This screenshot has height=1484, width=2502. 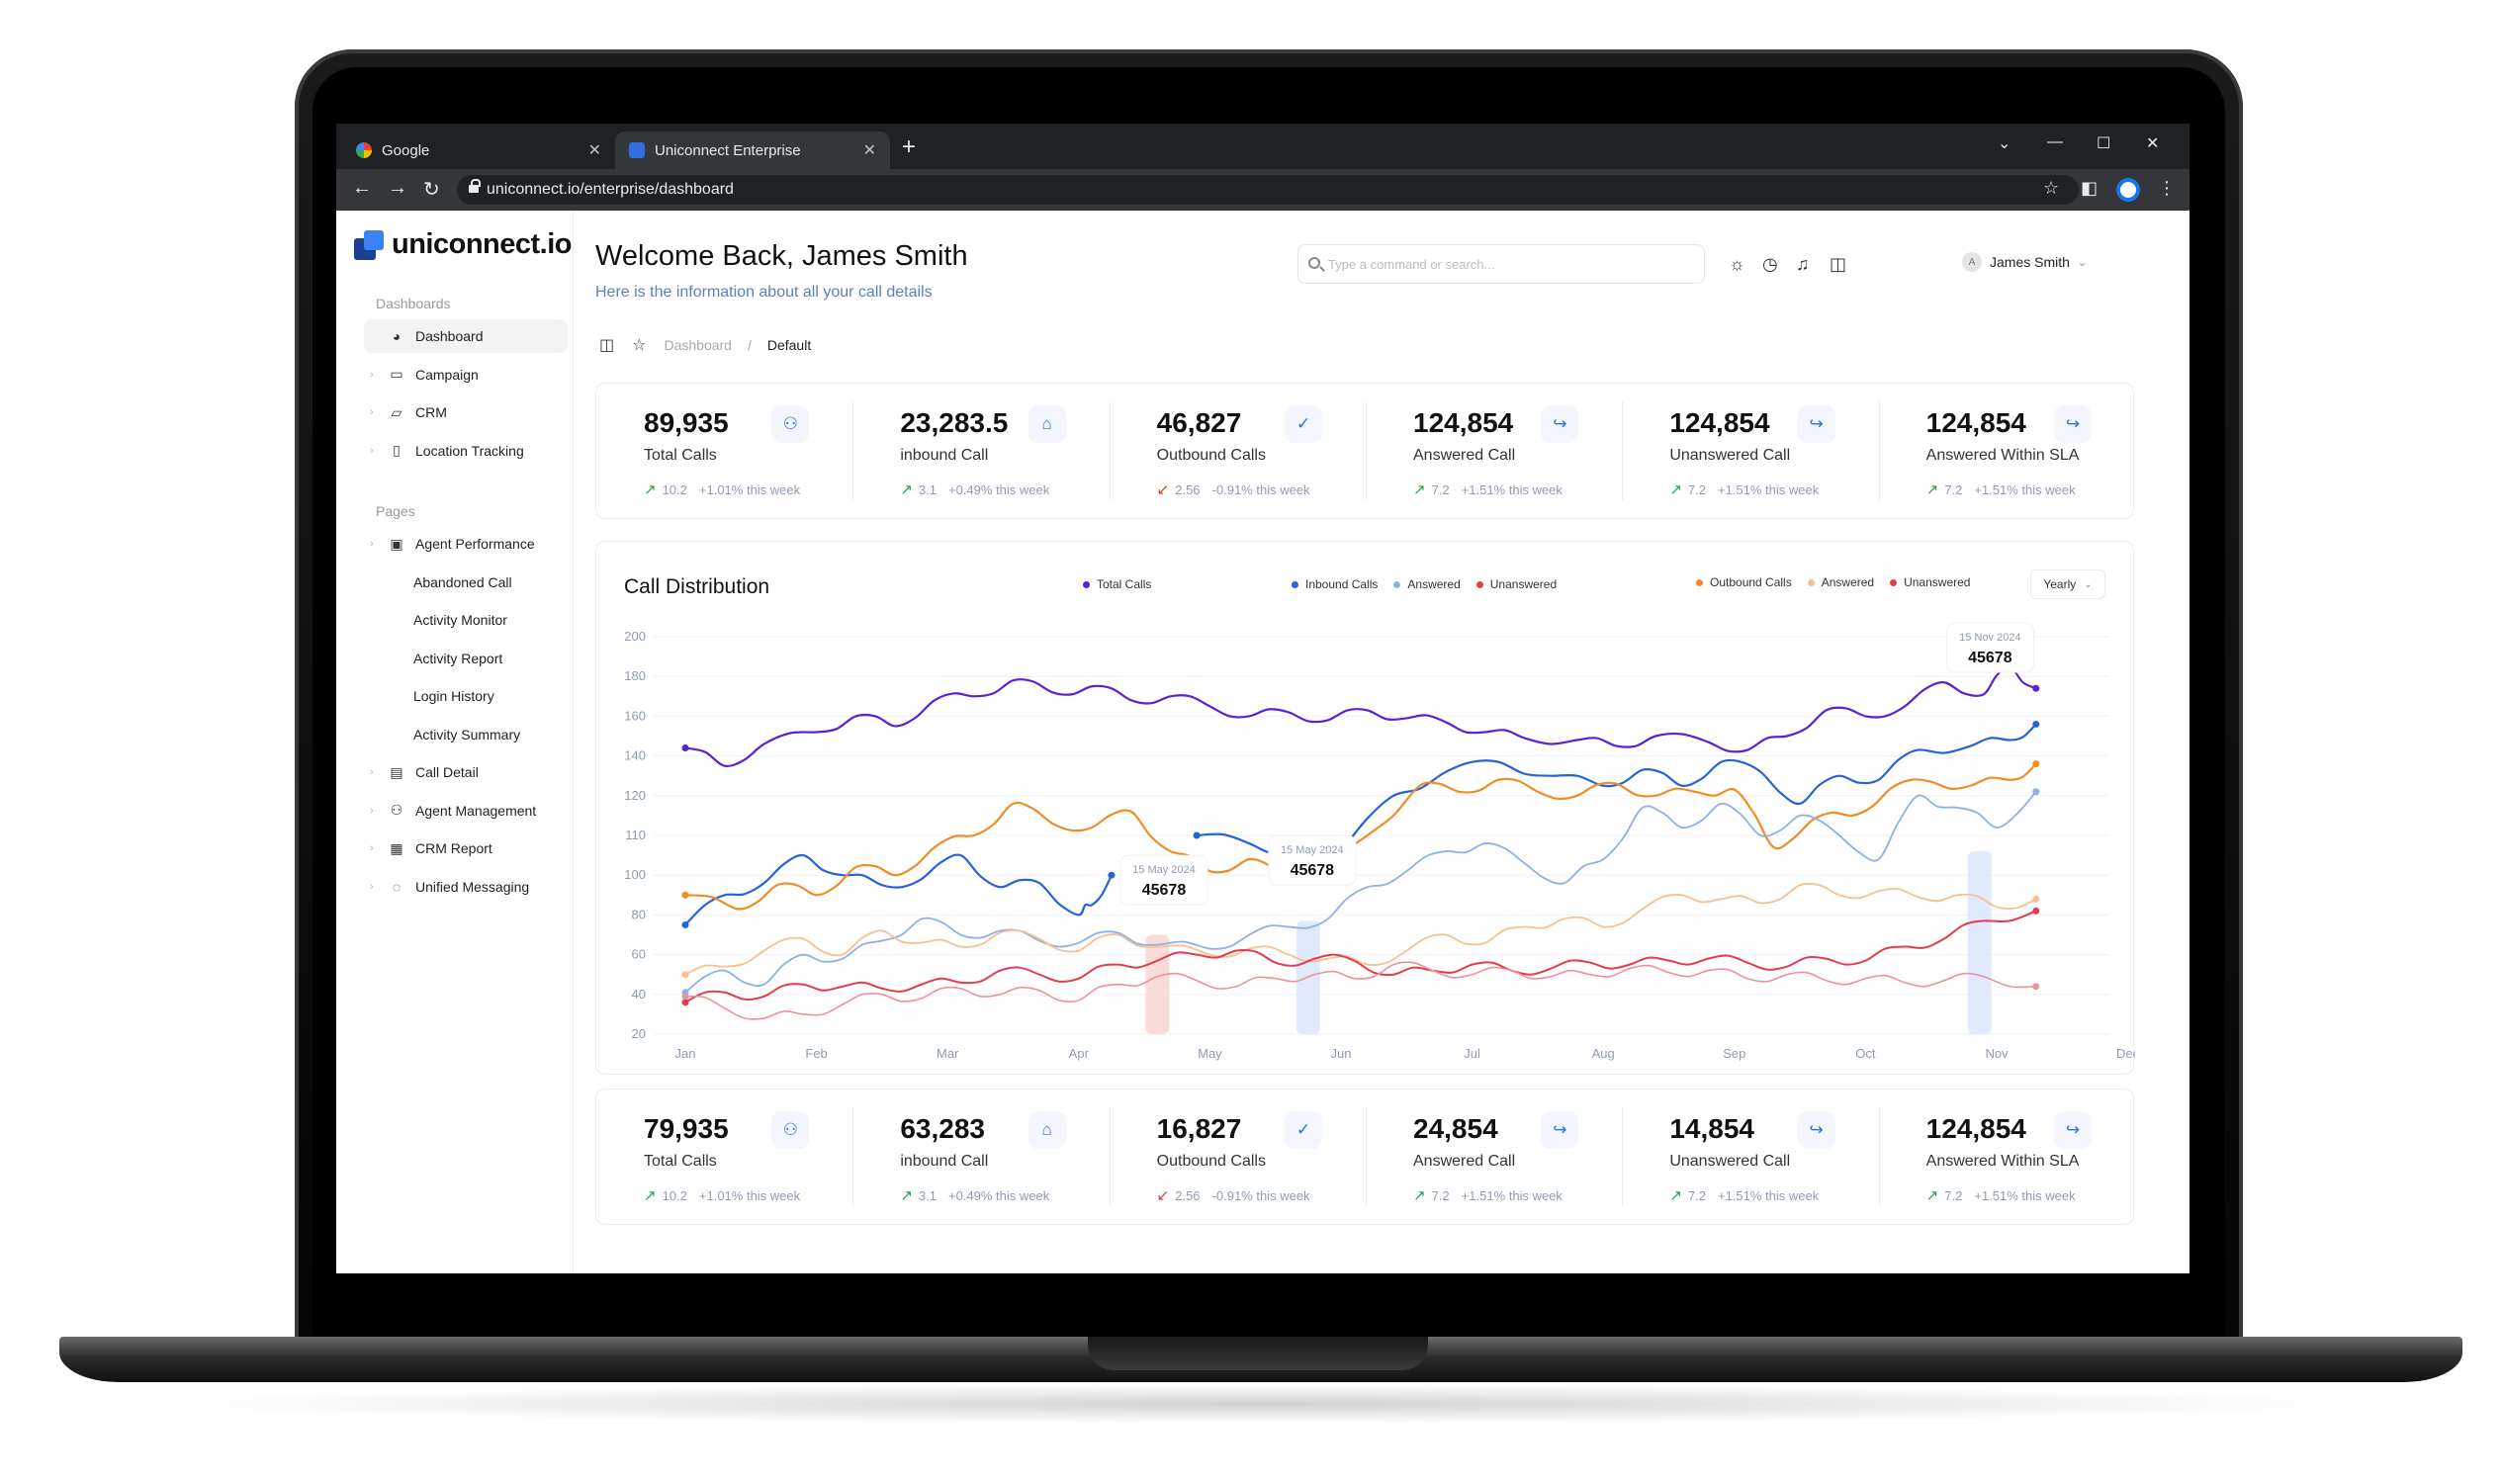 I want to click on sidebar-item-call-detail: › ▤ Call Detail, so click(x=466, y=772).